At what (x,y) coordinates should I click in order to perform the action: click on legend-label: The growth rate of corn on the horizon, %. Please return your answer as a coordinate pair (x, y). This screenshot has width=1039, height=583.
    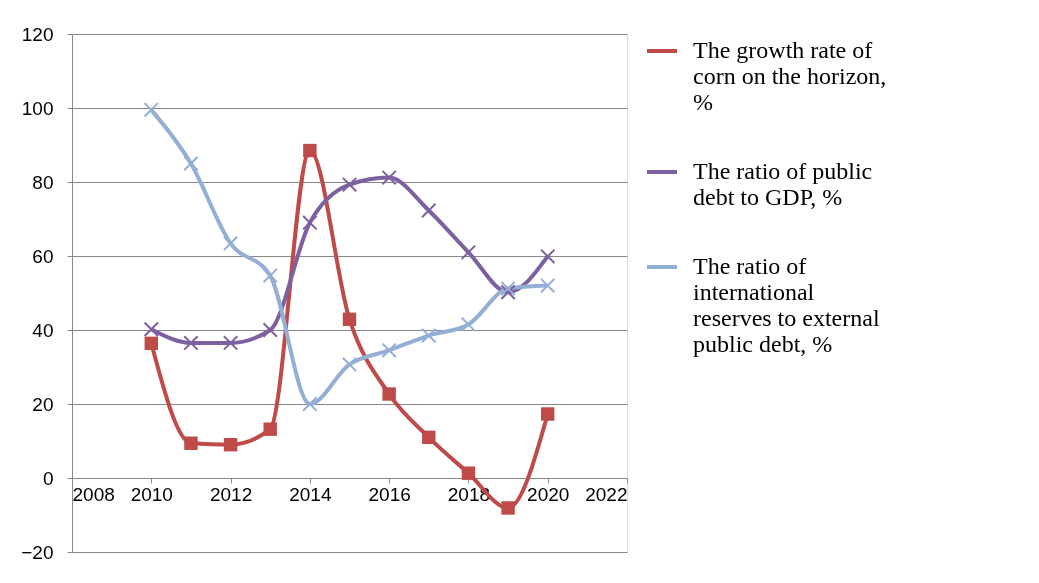
    Looking at the image, I should click on (790, 76).